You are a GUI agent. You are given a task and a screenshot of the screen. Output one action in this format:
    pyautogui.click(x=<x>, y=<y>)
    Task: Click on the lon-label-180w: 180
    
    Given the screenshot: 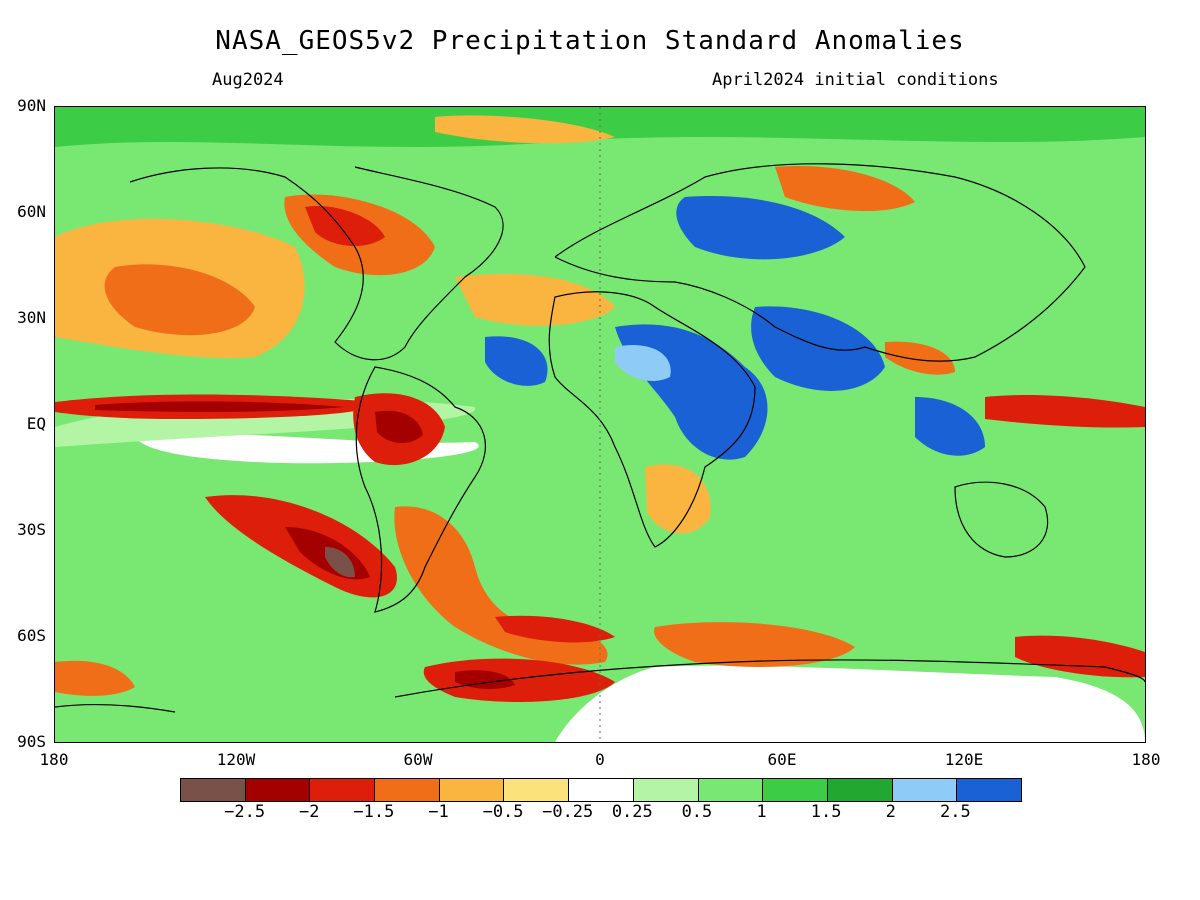 What is the action you would take?
    pyautogui.click(x=54, y=759)
    